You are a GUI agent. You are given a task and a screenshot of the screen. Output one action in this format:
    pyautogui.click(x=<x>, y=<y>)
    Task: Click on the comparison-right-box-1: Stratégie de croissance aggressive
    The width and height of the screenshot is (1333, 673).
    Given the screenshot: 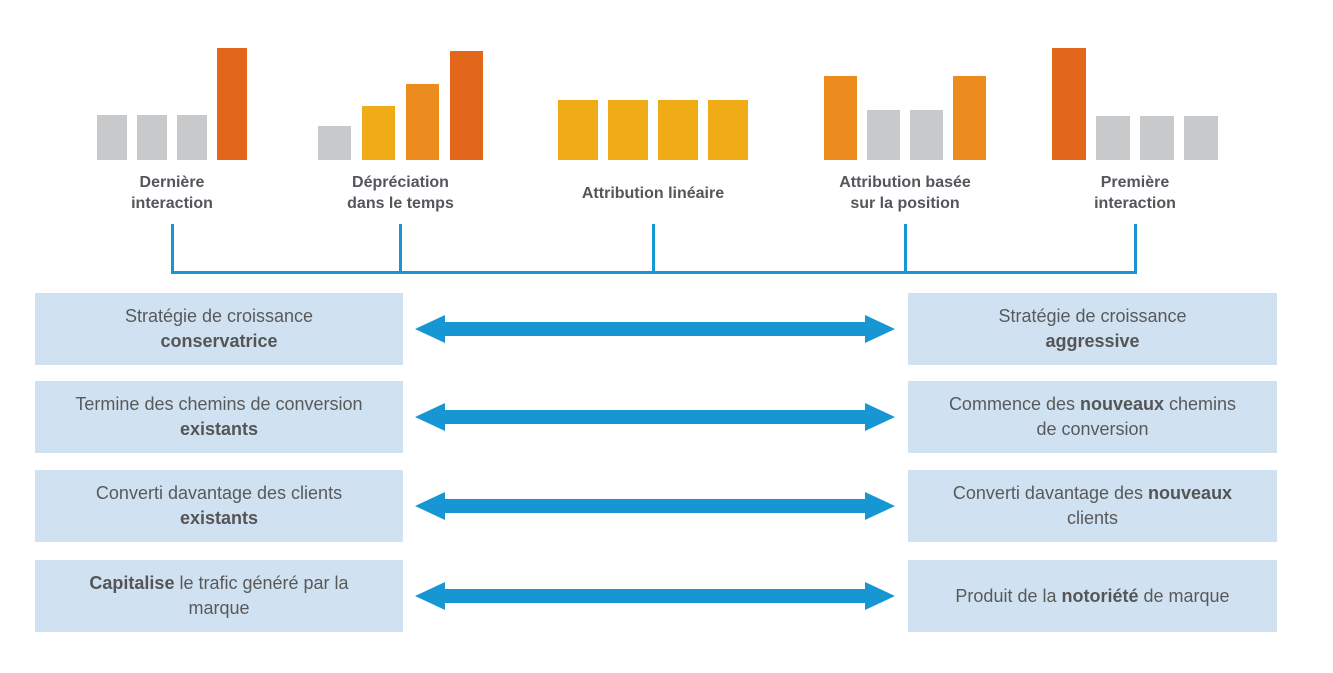 What is the action you would take?
    pyautogui.click(x=1092, y=329)
    